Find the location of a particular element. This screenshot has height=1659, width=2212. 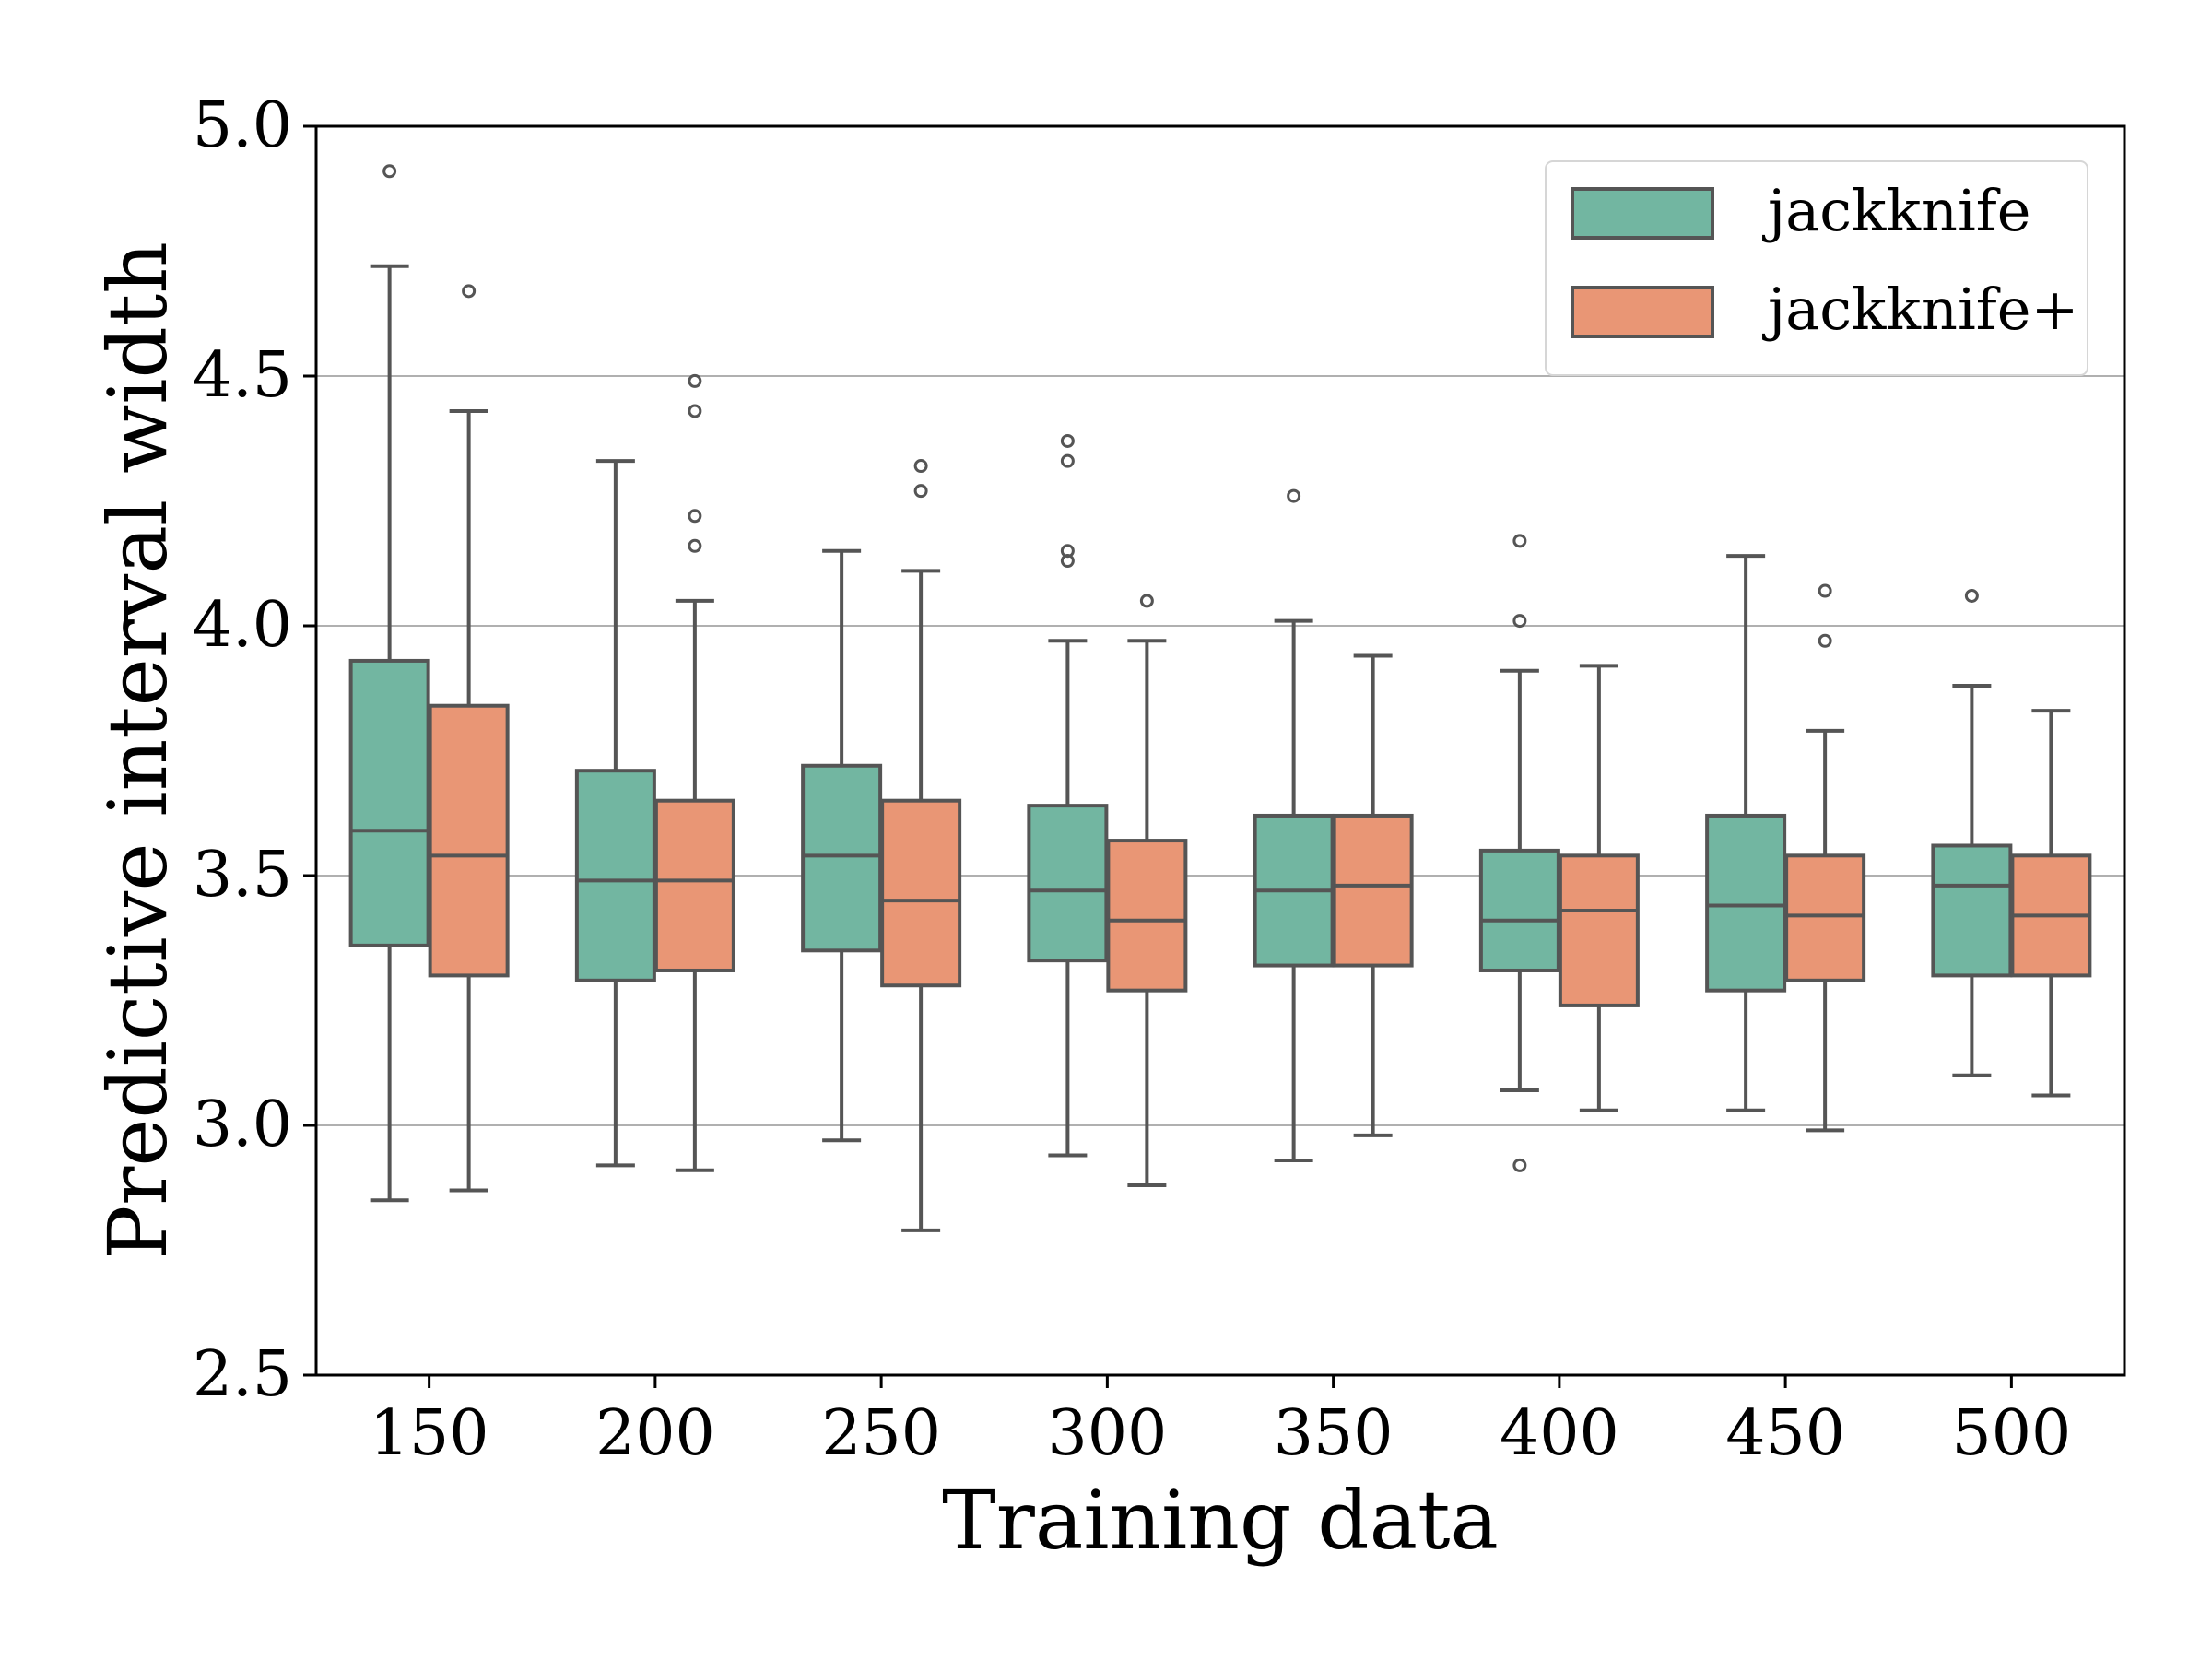

x-tick-label: 250 is located at coordinates (881, 1433).